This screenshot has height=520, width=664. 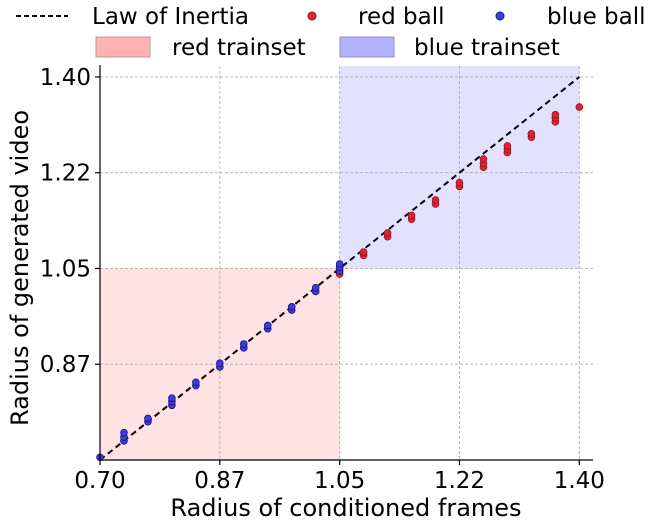 I want to click on legend-label-red-ball: red ball, so click(x=401, y=17).